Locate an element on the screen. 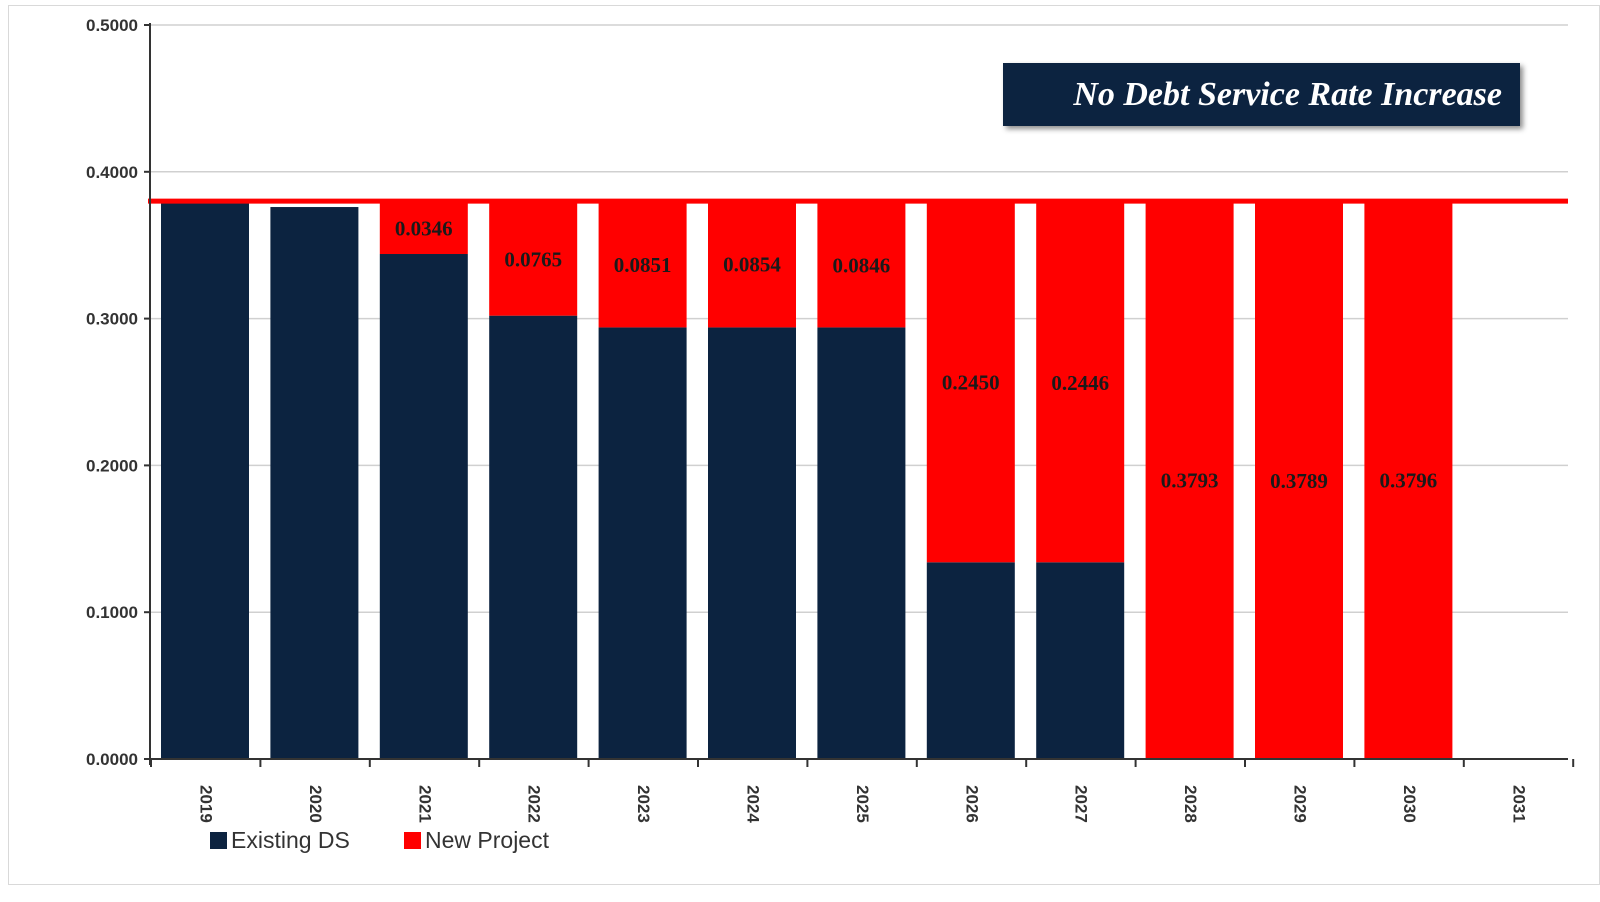 This screenshot has height=902, width=1600. x-tick-label-2027: 2027 is located at coordinates (1081, 804).